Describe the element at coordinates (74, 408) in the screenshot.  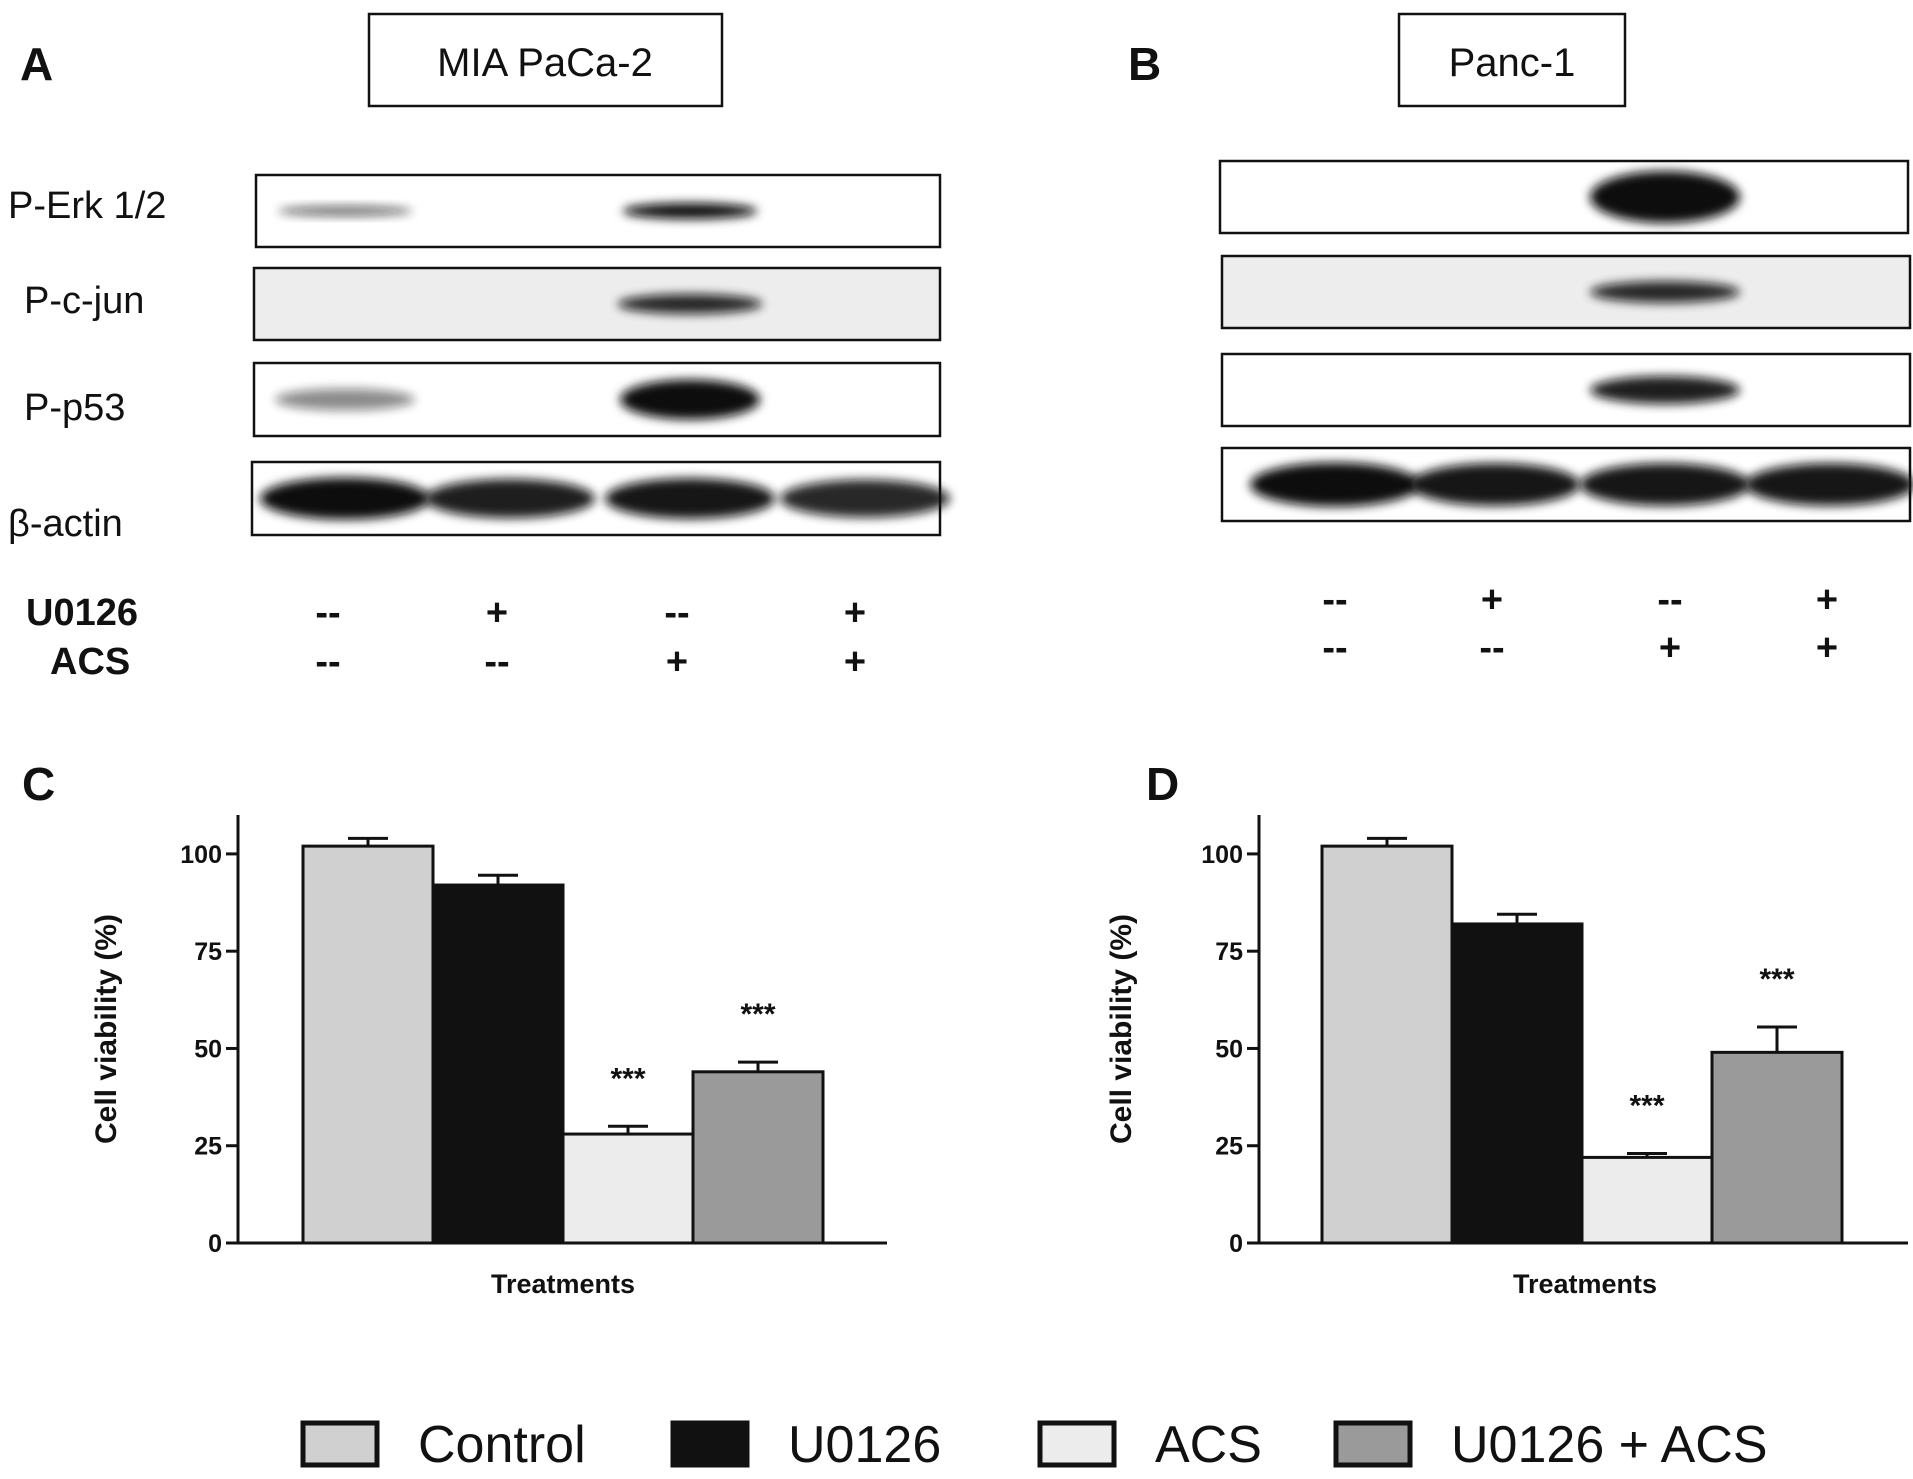
I see `row-label-p-p53: P-p53` at that location.